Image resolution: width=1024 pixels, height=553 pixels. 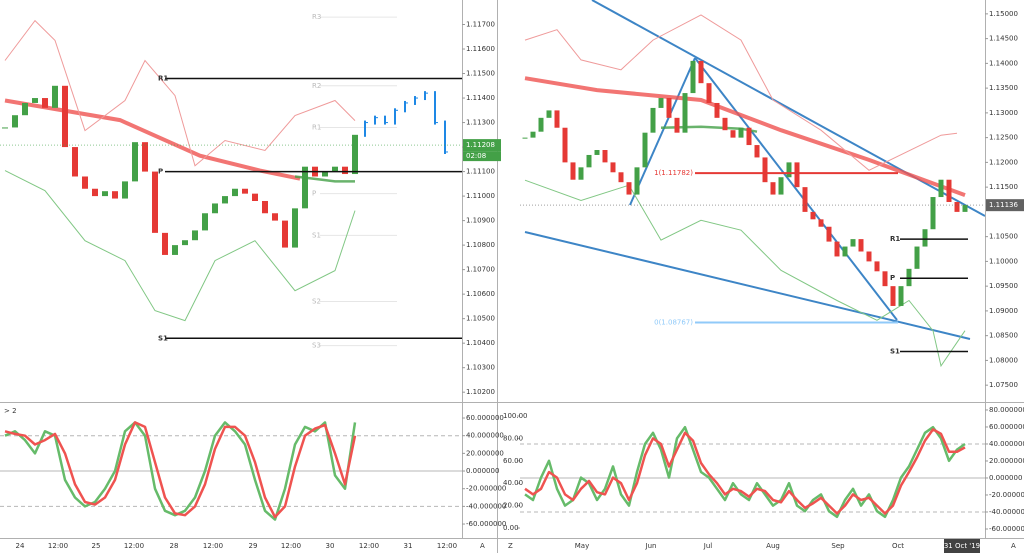 What do you see at coordinates (708, 546) in the screenshot?
I see `x-tick-label: Jul` at bounding box center [708, 546].